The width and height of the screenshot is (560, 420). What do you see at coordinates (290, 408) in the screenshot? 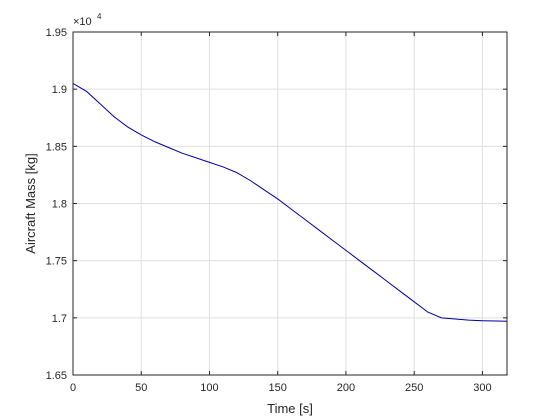
I see `x-axis-label: Time [s]` at bounding box center [290, 408].